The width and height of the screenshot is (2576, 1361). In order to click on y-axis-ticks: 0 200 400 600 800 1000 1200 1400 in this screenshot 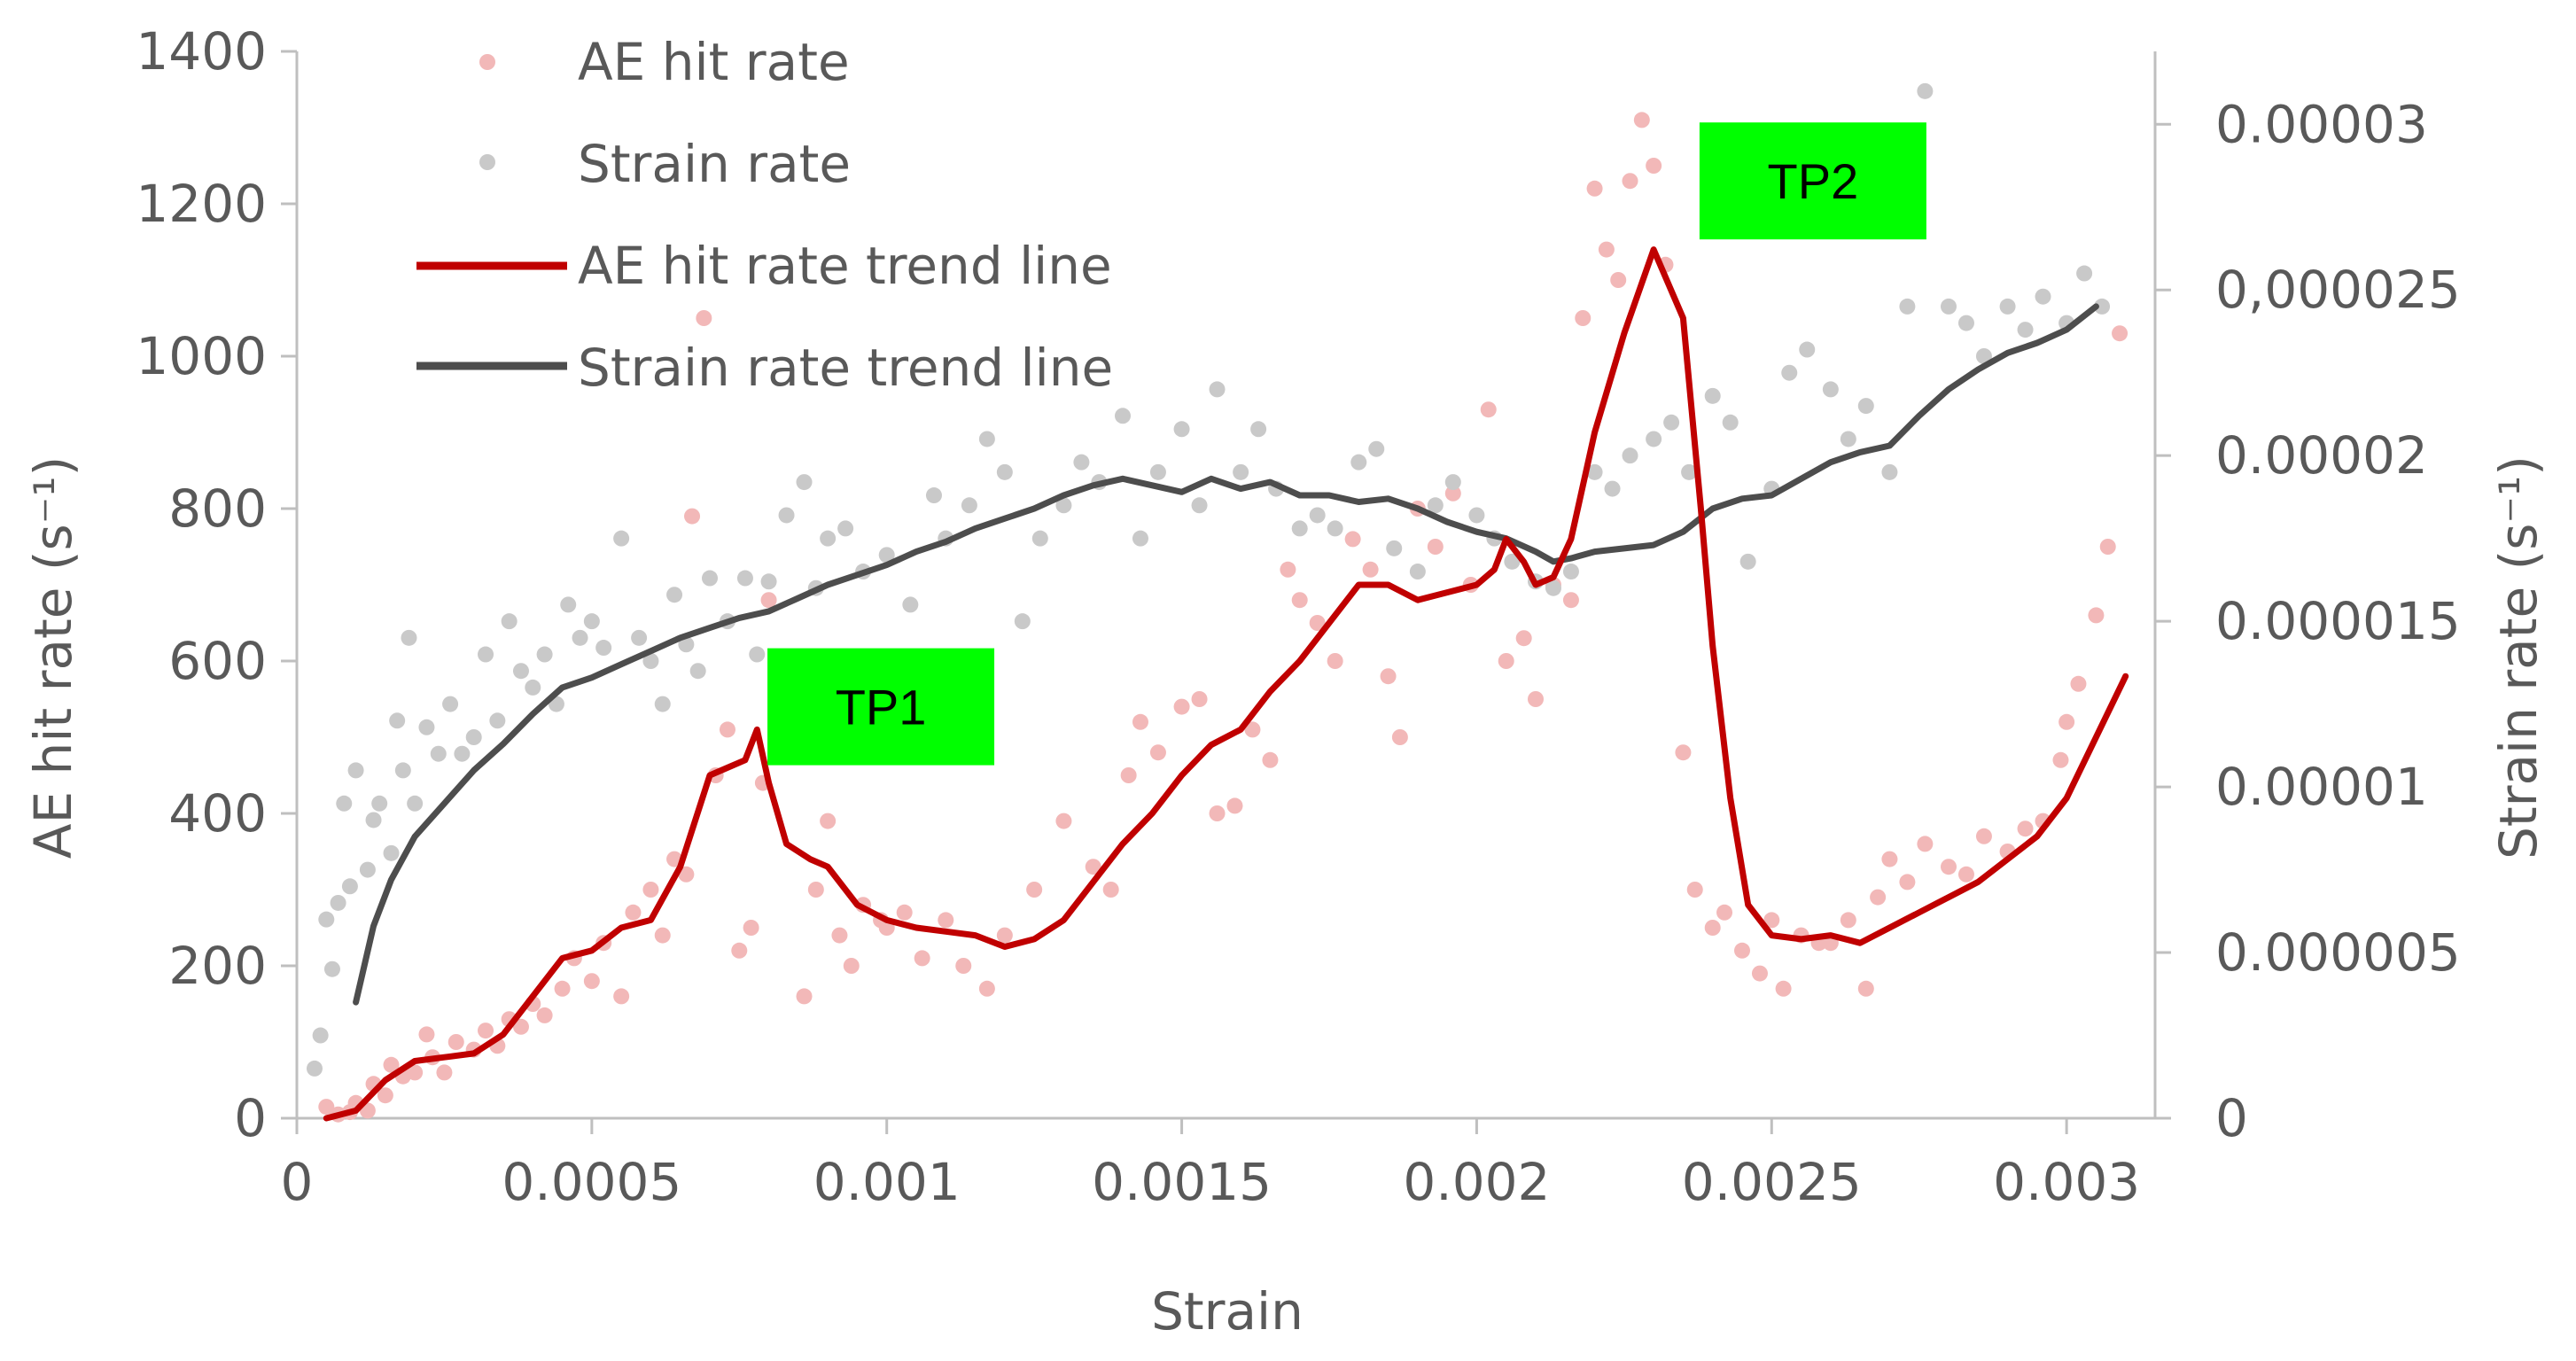, I will do `click(217, 584)`.